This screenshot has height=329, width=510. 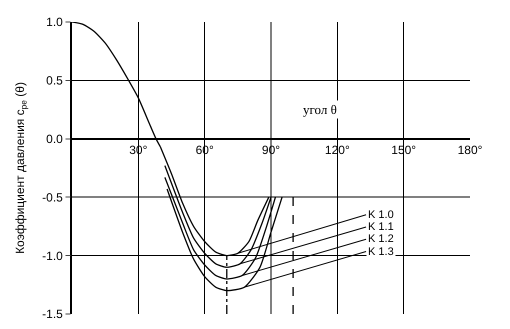 What do you see at coordinates (381, 239) in the screenshot?
I see `text: K 1.2` at bounding box center [381, 239].